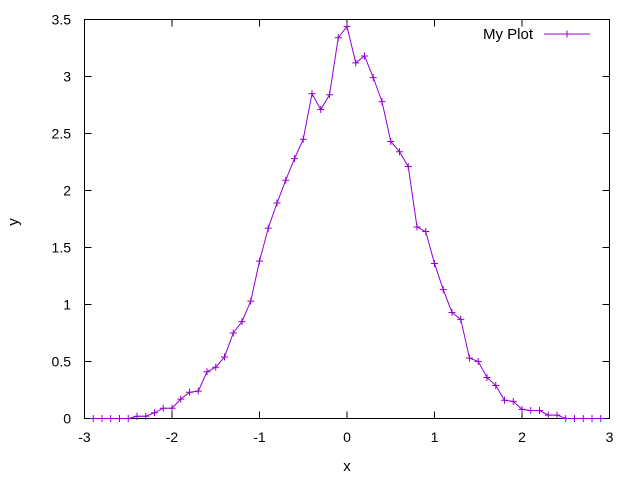  I want to click on legend: My Plot, so click(536, 34).